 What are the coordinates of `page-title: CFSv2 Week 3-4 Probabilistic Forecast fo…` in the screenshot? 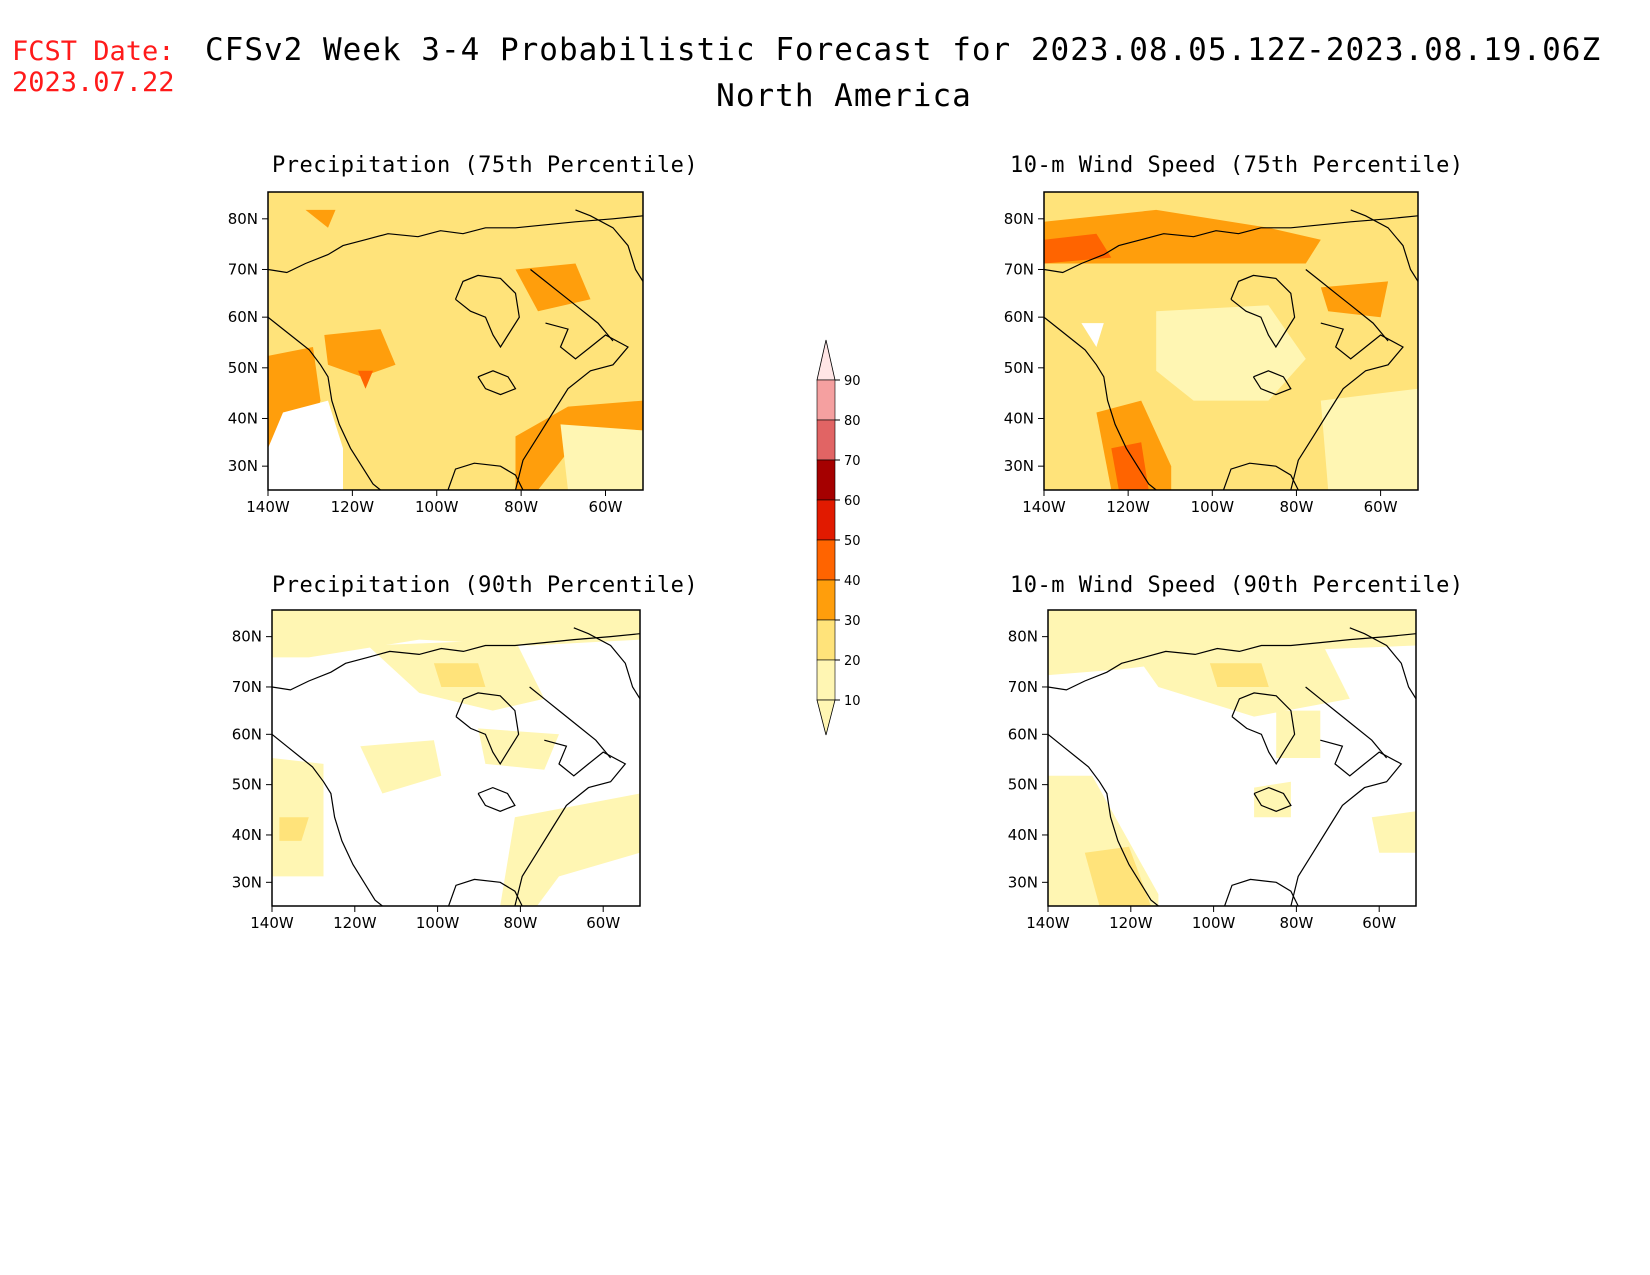 It's located at (903, 50).